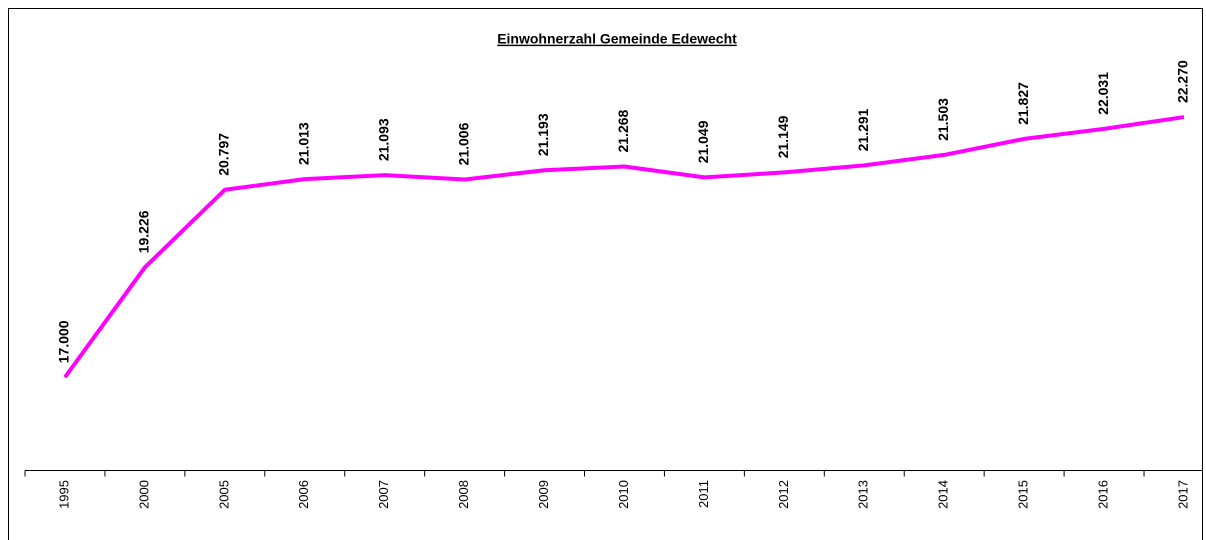  I want to click on x-tick-label: 2008, so click(463, 494).